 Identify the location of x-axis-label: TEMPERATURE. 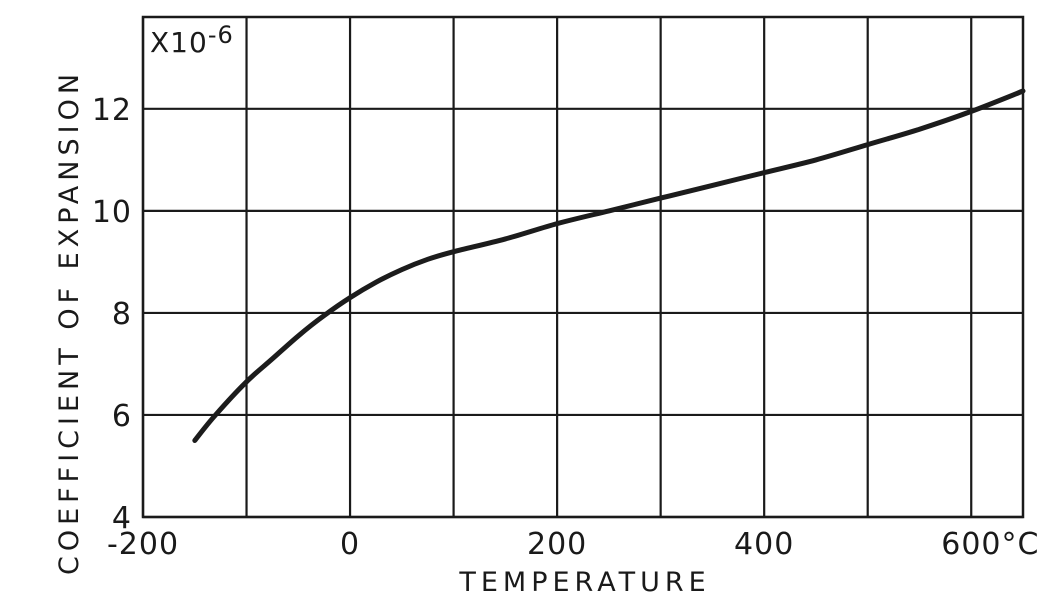
(584, 582).